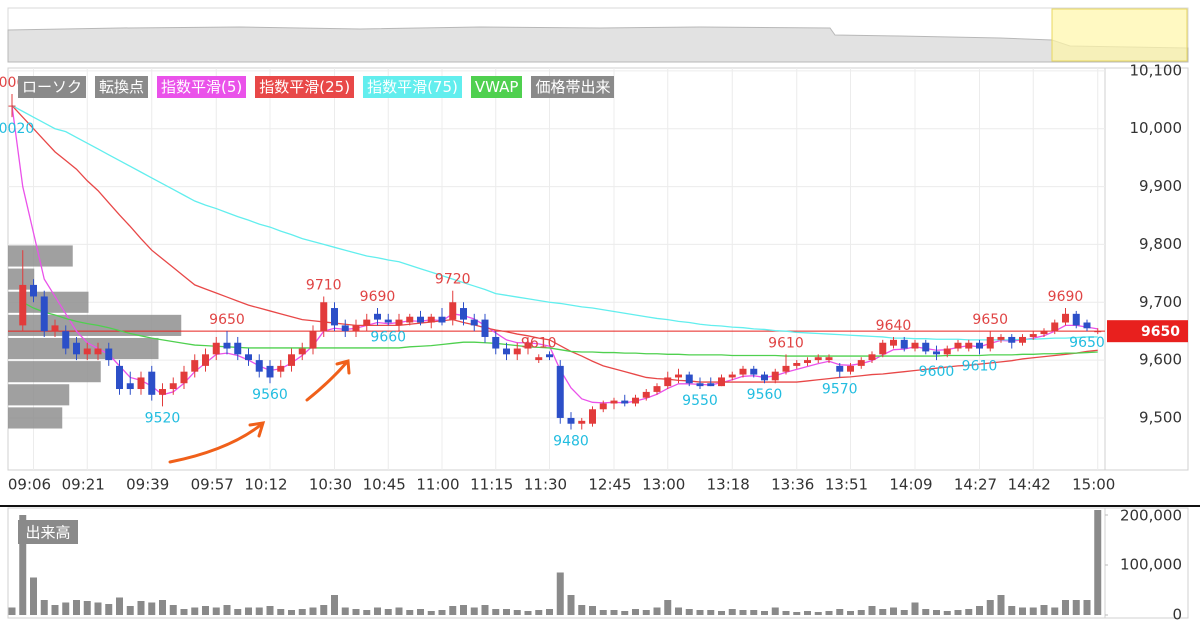 This screenshot has width=1200, height=631. Describe the element at coordinates (305, 87) in the screenshot. I see `legend-item: 指数平滑(25)` at that location.